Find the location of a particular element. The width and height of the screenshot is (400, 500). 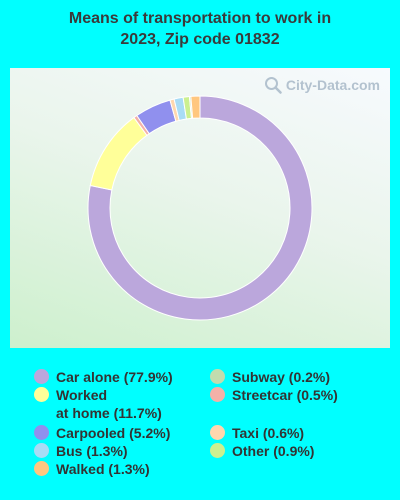

legend-item-worked-at-home: Worked at home (11.7%) is located at coordinates (98, 404).